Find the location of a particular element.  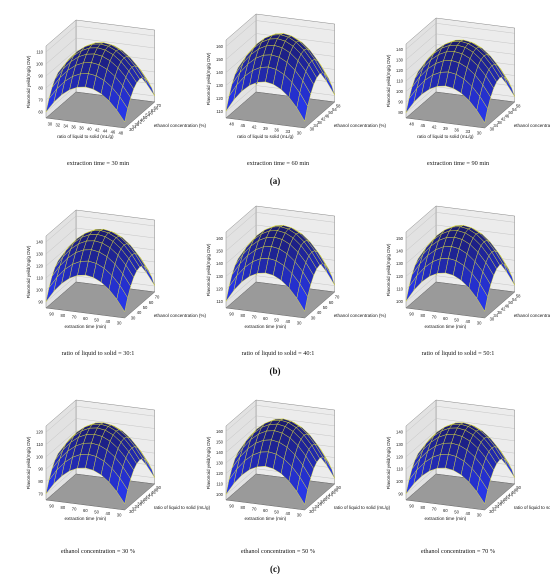

z-axis-title: Flavonoid yeild(mg/g DW) is located at coordinates (208, 78).